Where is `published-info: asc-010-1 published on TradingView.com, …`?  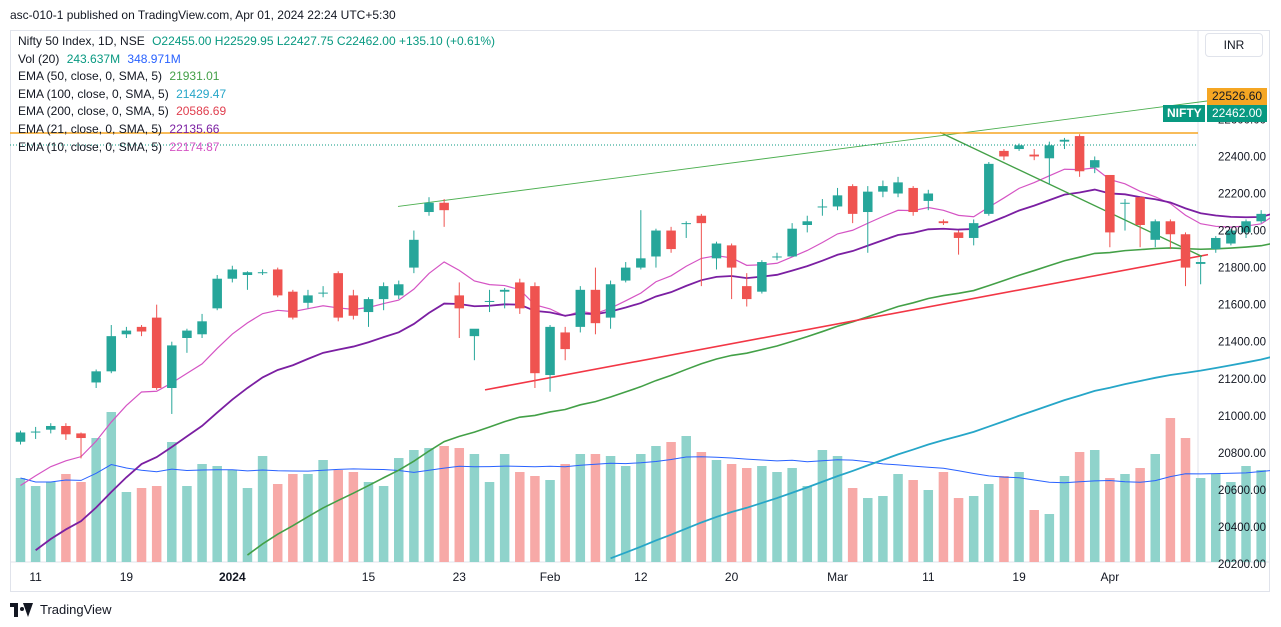 published-info: asc-010-1 published on TradingView.com, … is located at coordinates (203, 15).